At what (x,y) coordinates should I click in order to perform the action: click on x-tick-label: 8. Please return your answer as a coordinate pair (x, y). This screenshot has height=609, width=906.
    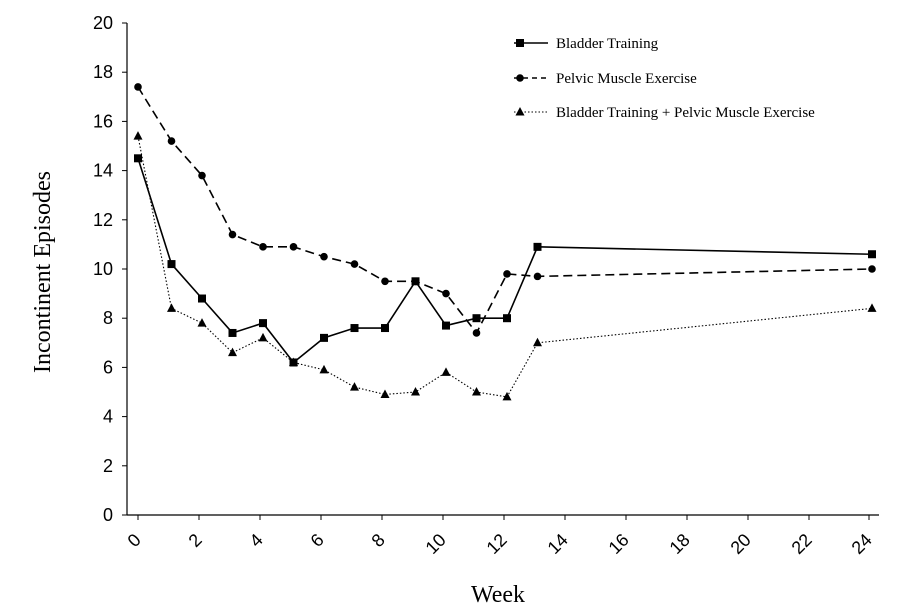
    Looking at the image, I should click on (378, 540).